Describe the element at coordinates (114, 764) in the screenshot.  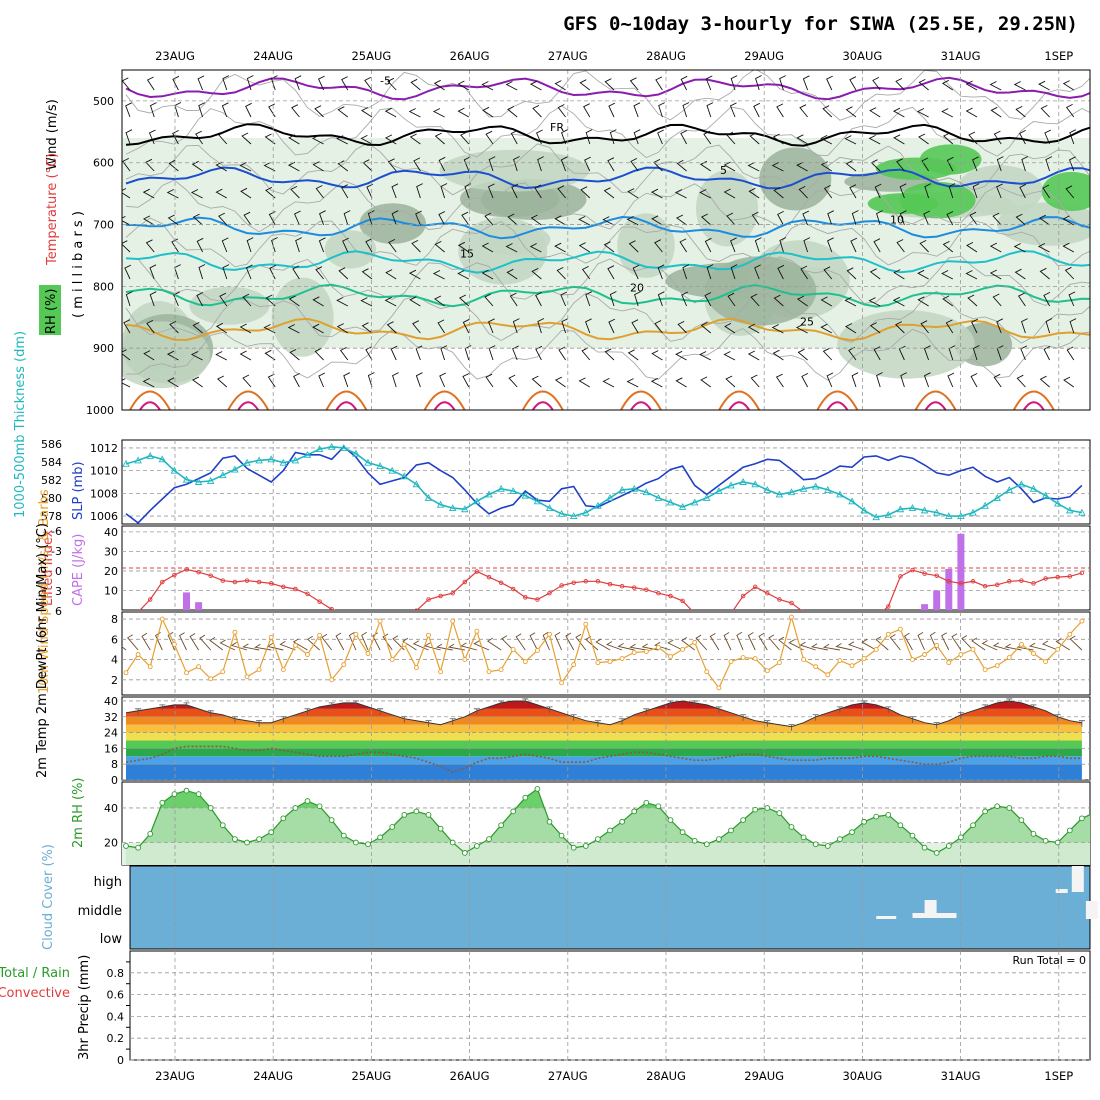
I see `temp-tick: 8` at that location.